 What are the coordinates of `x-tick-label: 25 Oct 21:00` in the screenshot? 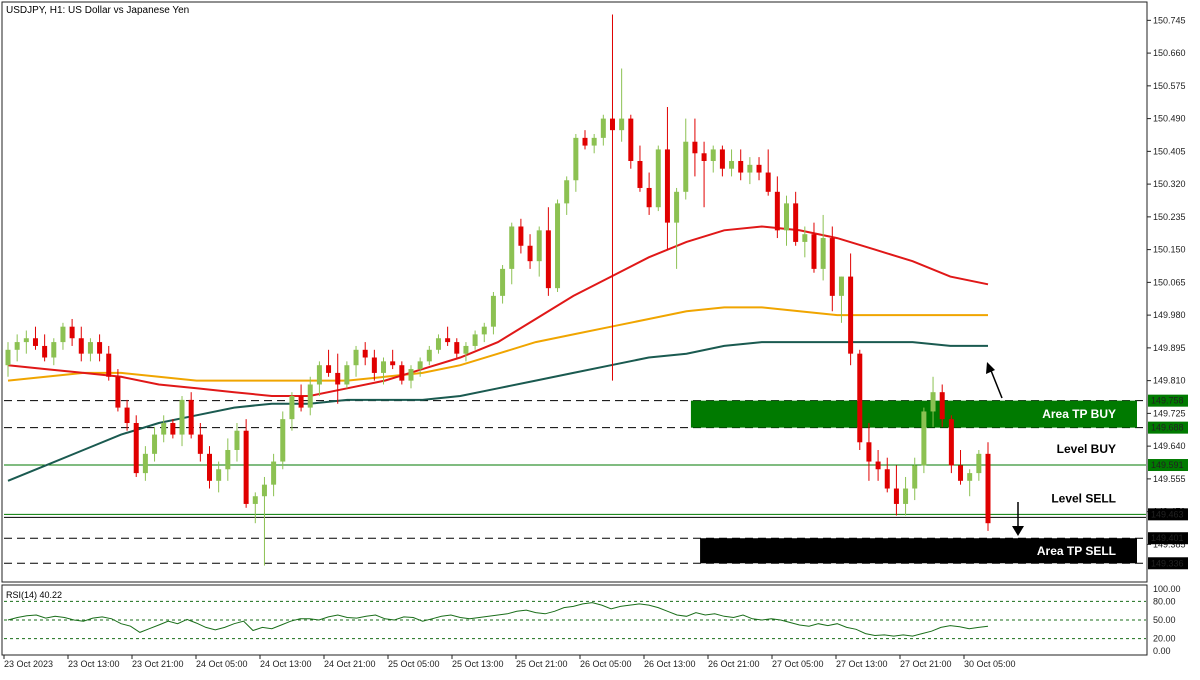 It's located at (542, 664).